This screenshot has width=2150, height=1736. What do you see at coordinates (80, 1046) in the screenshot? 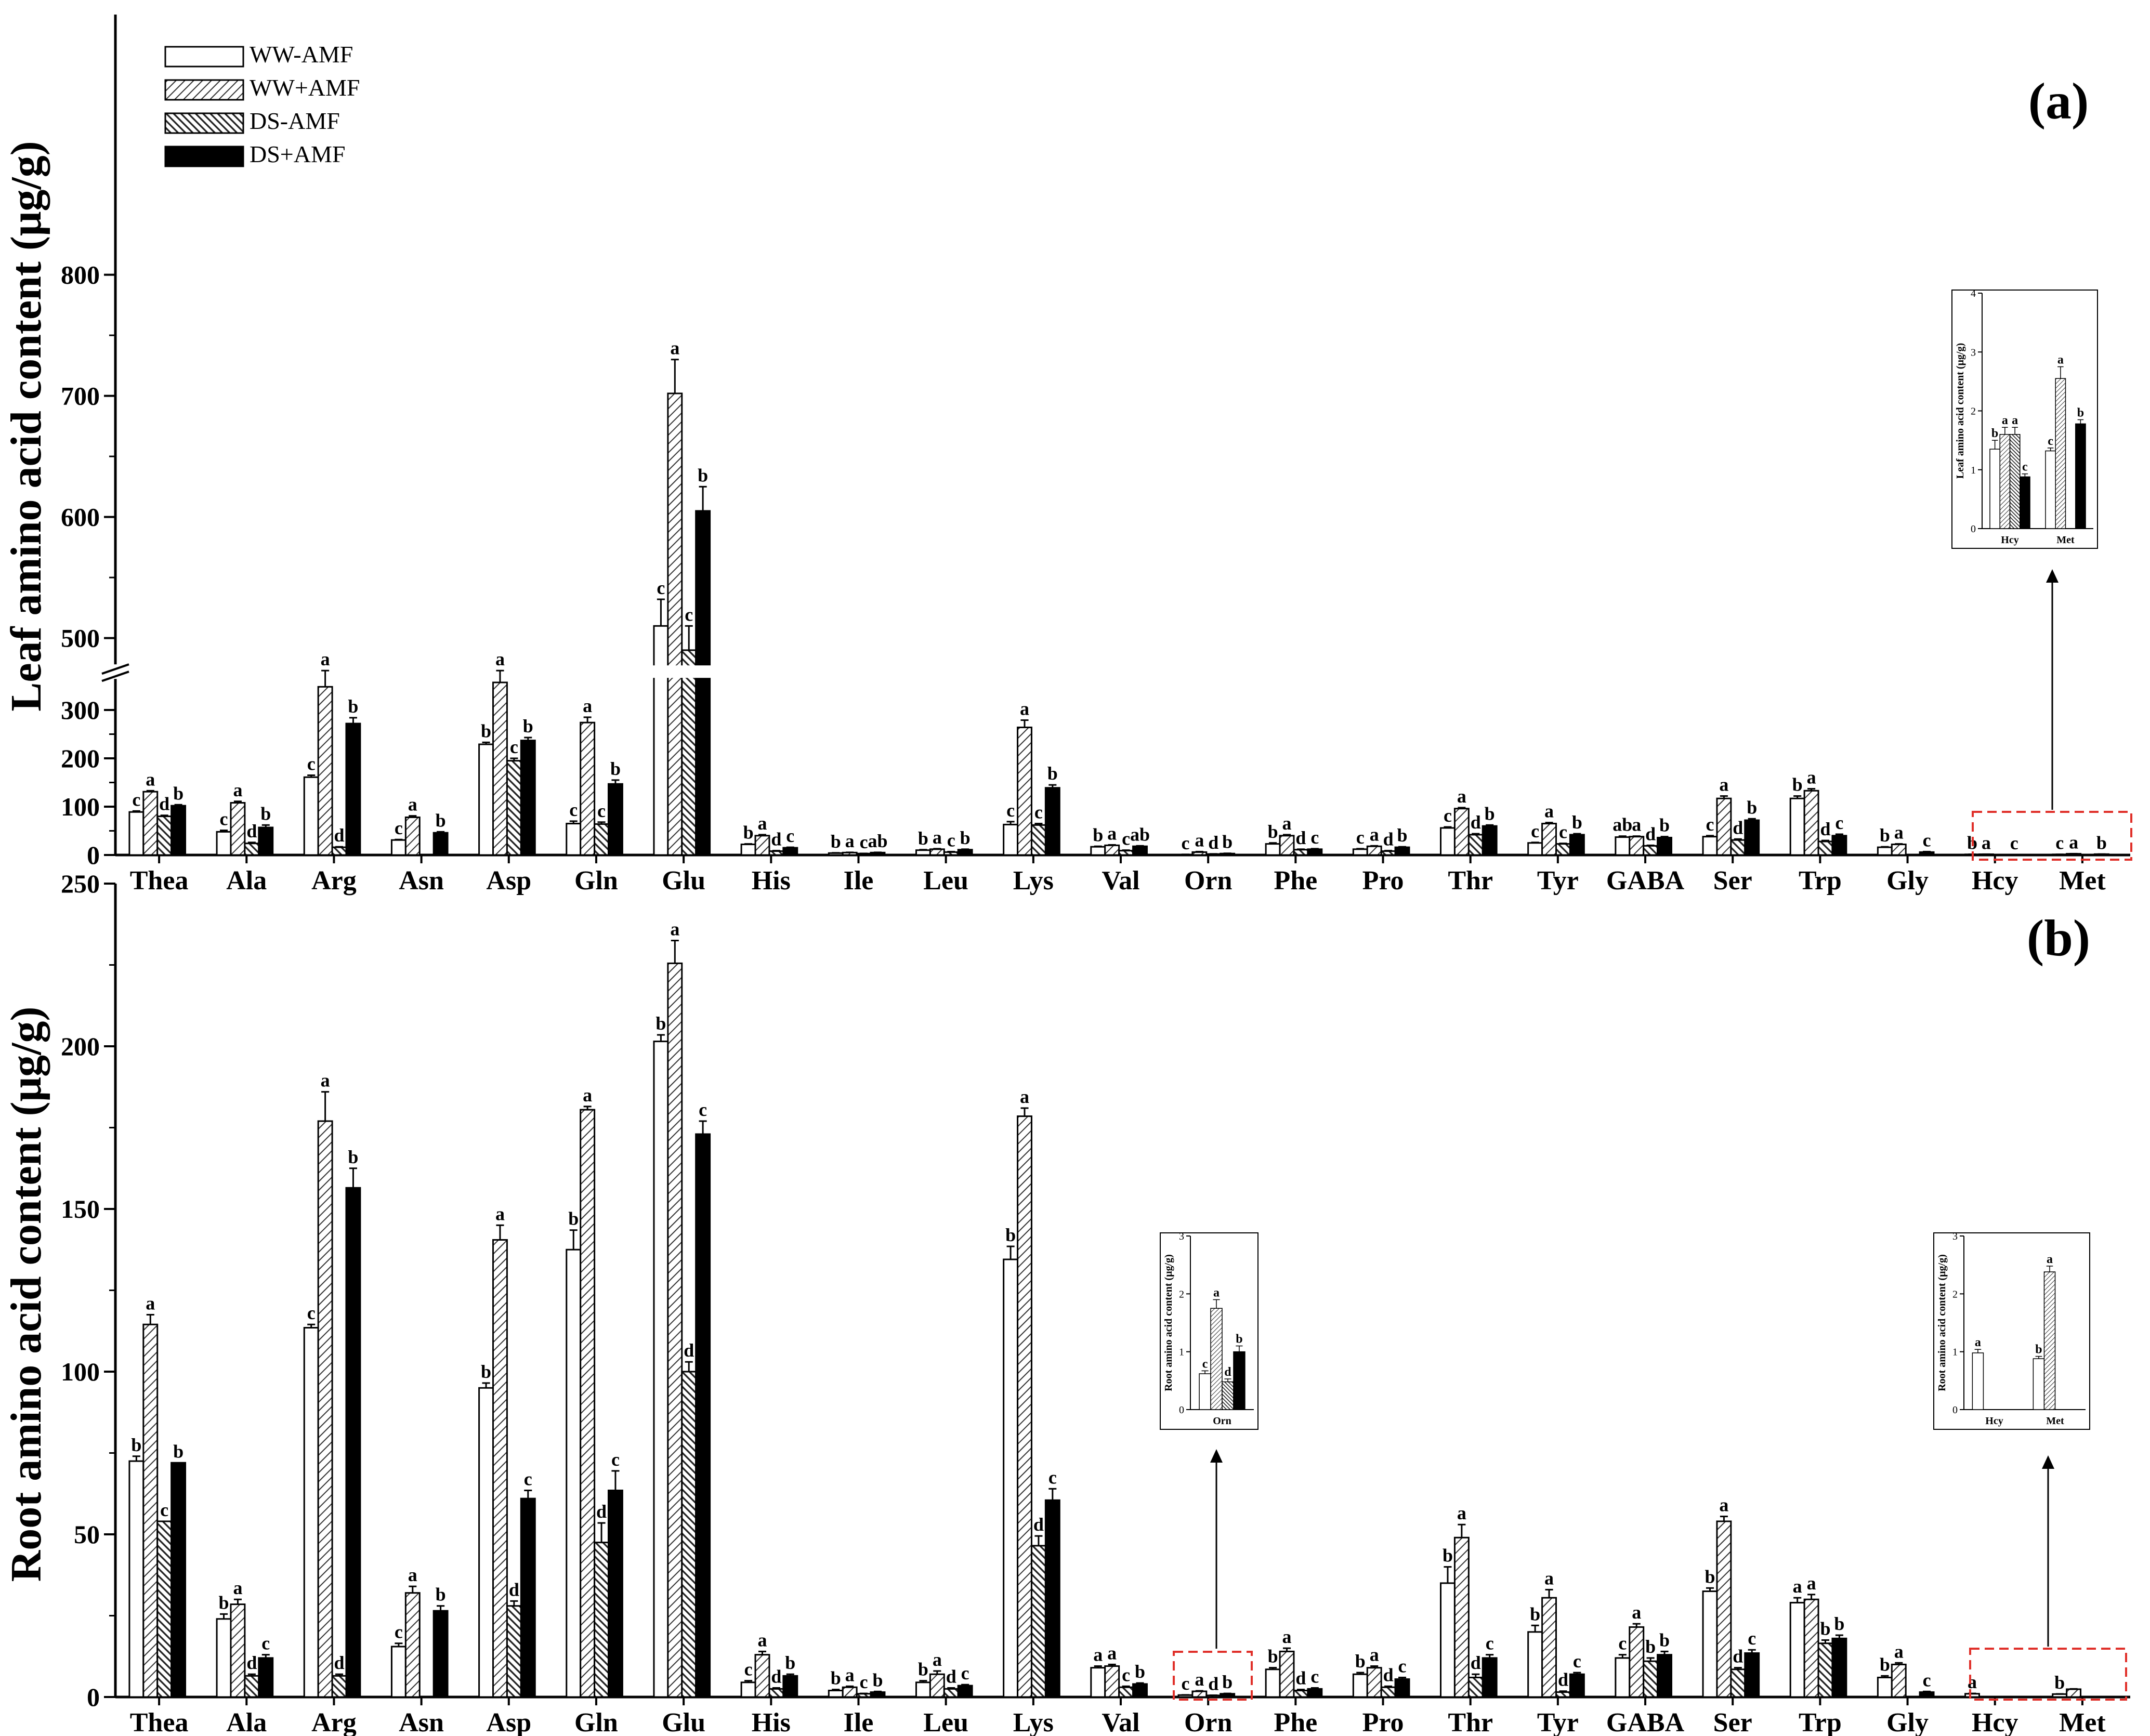
I see `root-ytick-label: 200` at bounding box center [80, 1046].